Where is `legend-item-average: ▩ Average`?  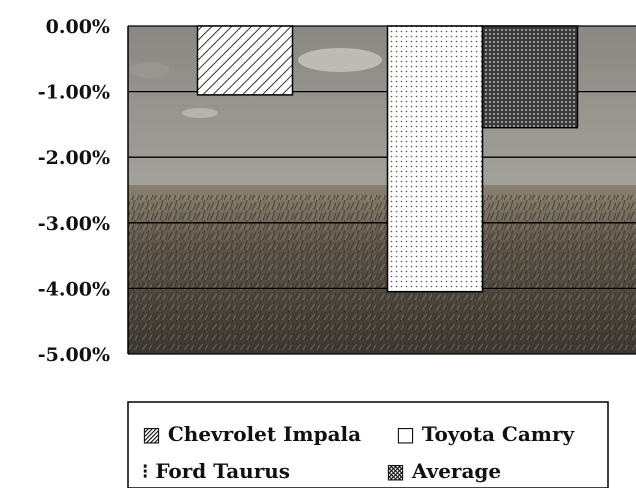 legend-item-average: ▩ Average is located at coordinates (443, 471).